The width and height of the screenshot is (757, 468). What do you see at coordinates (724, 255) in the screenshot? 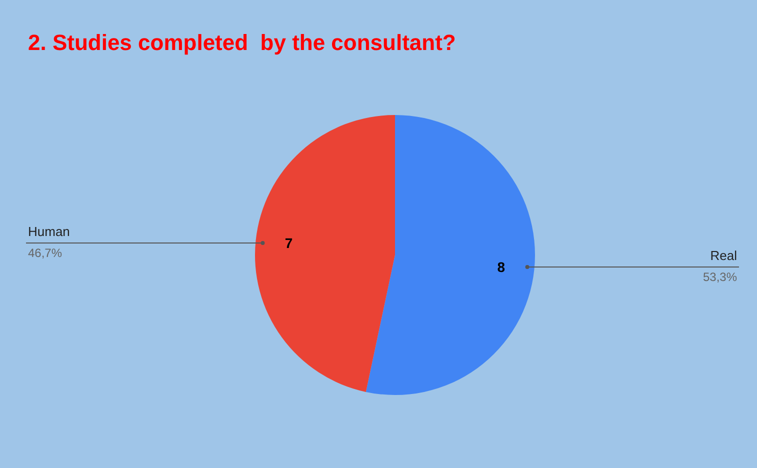
I see `slice-label: Real` at bounding box center [724, 255].